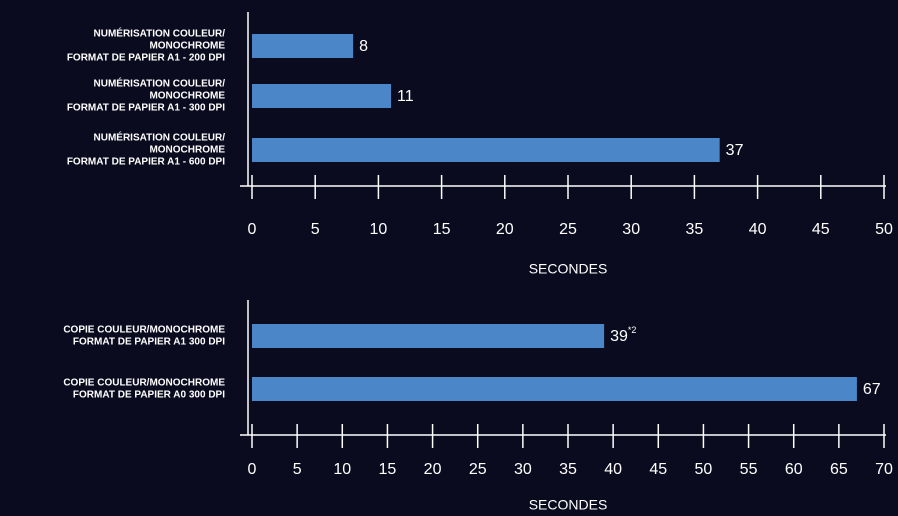  I want to click on value-label: 8, so click(363, 46).